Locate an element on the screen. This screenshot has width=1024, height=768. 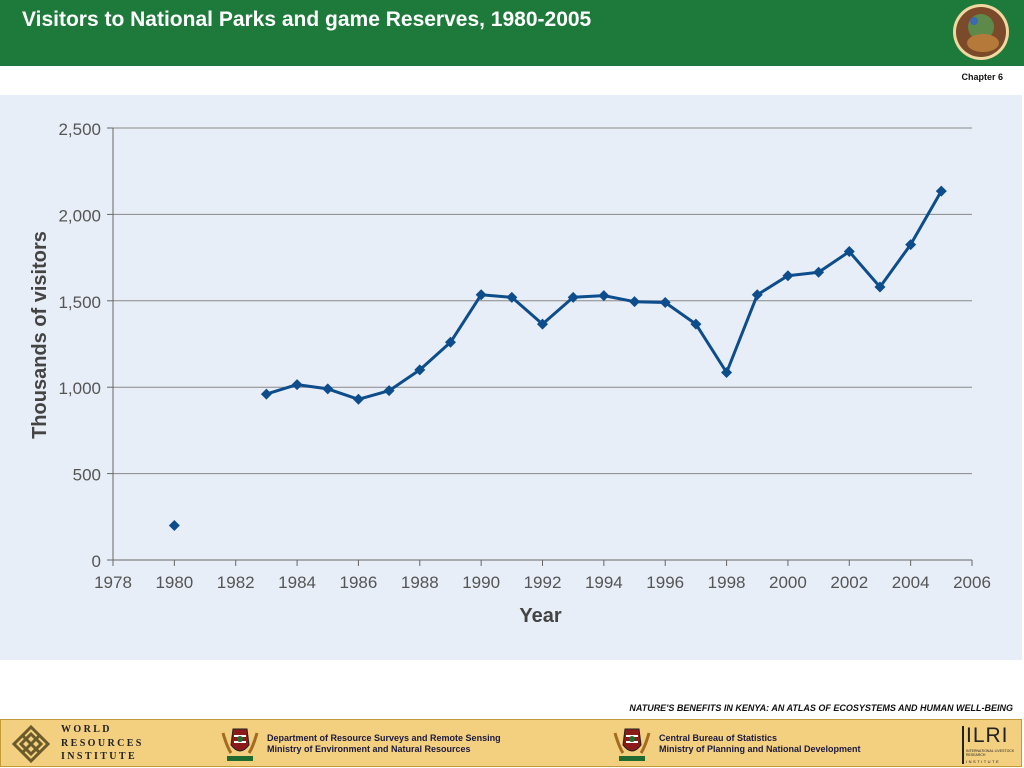
wri-line3: INSTITUTE is located at coordinates (99, 756).